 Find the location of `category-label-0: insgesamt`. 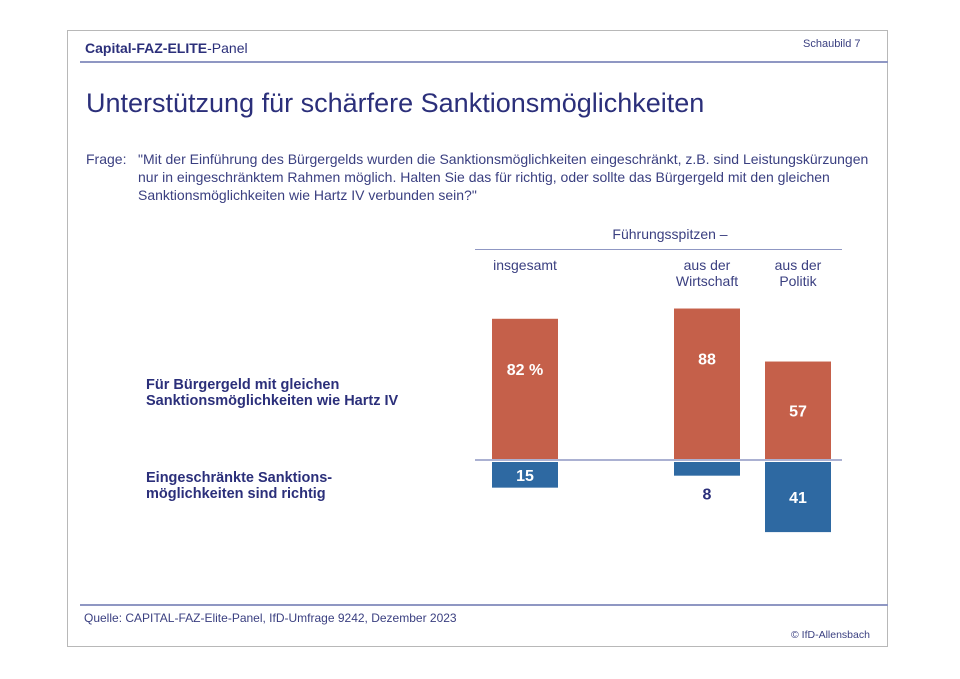

category-label-0: insgesamt is located at coordinates (525, 265).